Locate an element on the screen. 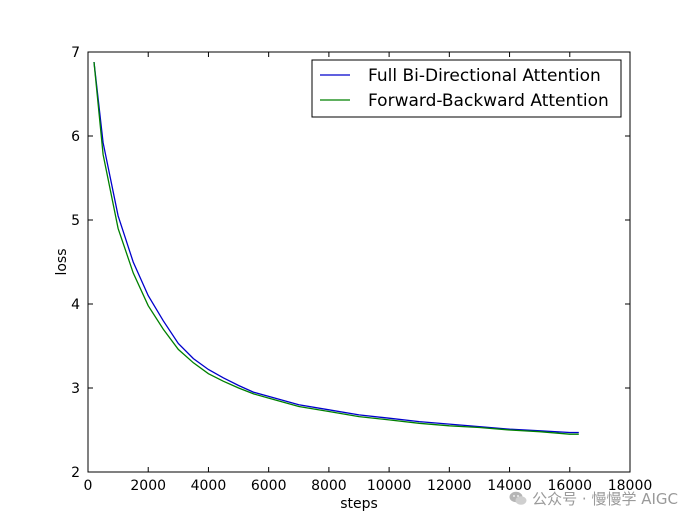 The image size is (700, 525). x-tick-label: 14000 is located at coordinates (509, 486).